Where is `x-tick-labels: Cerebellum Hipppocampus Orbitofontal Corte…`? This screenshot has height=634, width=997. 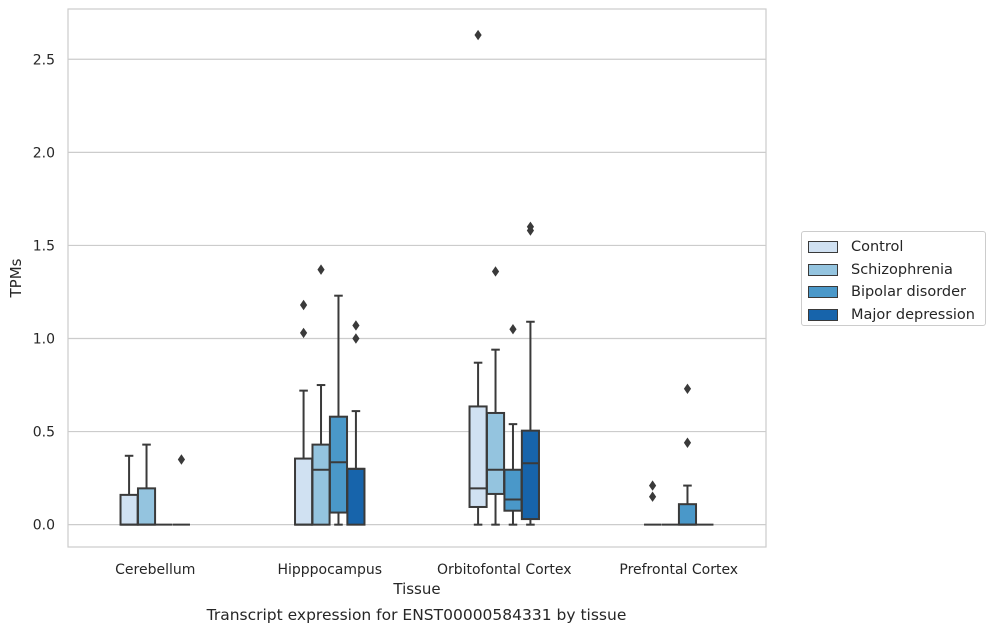
x-tick-labels: Cerebellum Hipppocampus Orbitofontal Corte… is located at coordinates (426, 570).